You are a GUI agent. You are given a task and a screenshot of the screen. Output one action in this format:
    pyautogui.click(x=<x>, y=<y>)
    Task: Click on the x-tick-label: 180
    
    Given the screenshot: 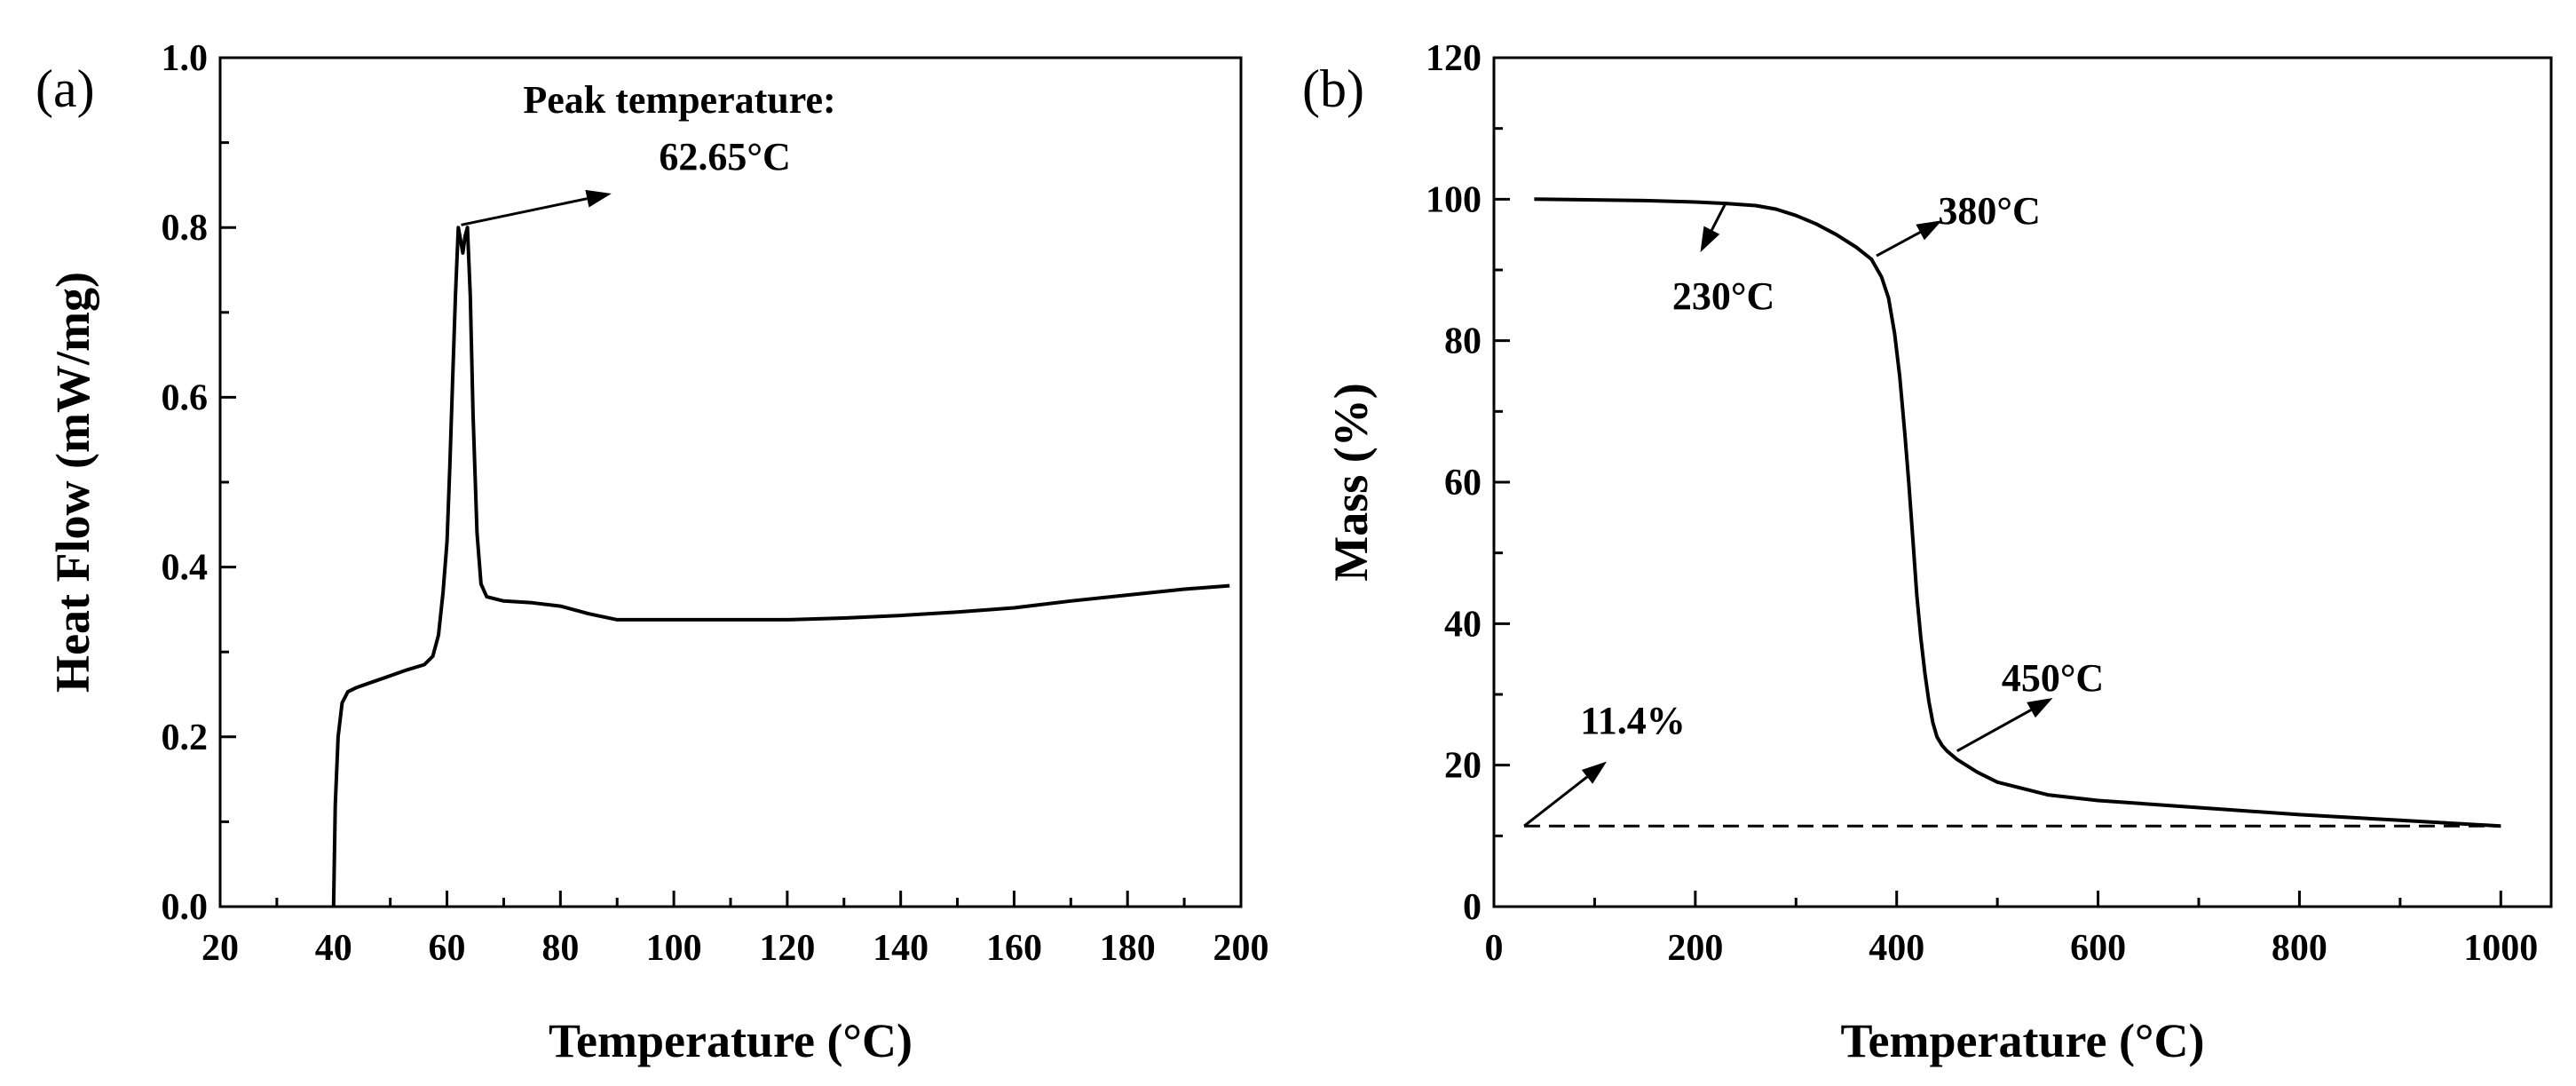 What is the action you would take?
    pyautogui.click(x=1128, y=949)
    